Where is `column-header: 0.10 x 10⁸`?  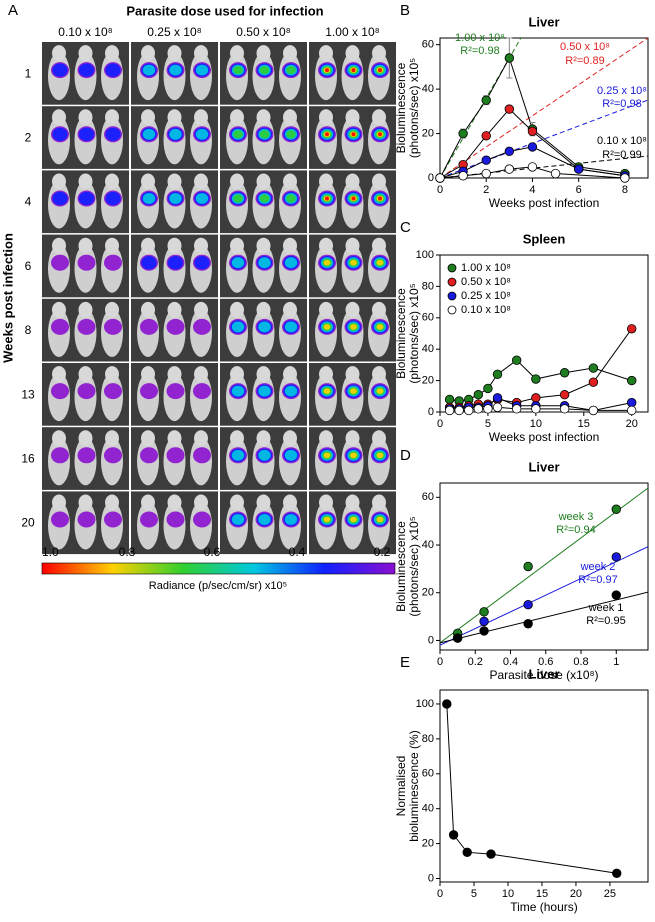
column-header: 0.10 x 10⁸ is located at coordinates (85, 32).